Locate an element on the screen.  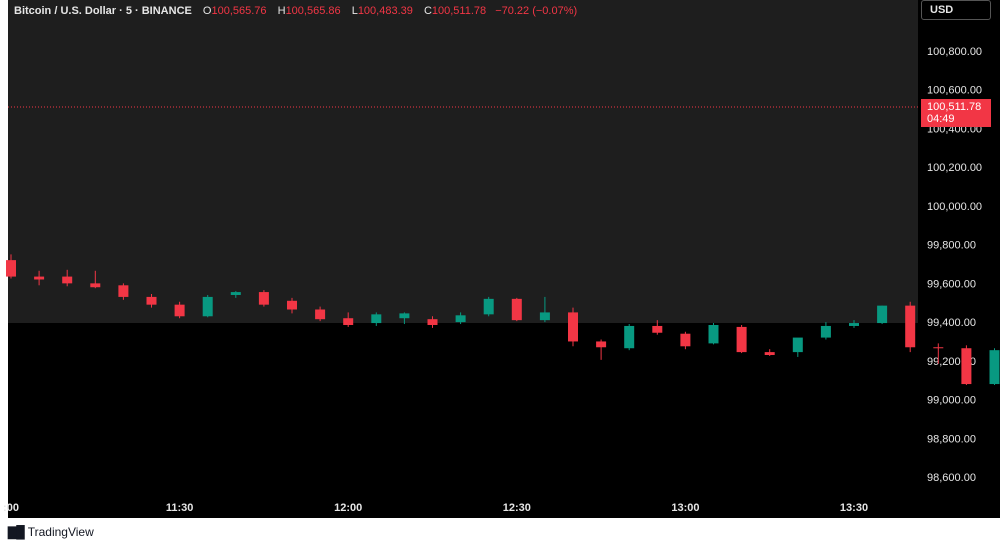
symbol-title: Bitcoin / U.S. Dollar · 5 · BINANCE is located at coordinates (103, 11).